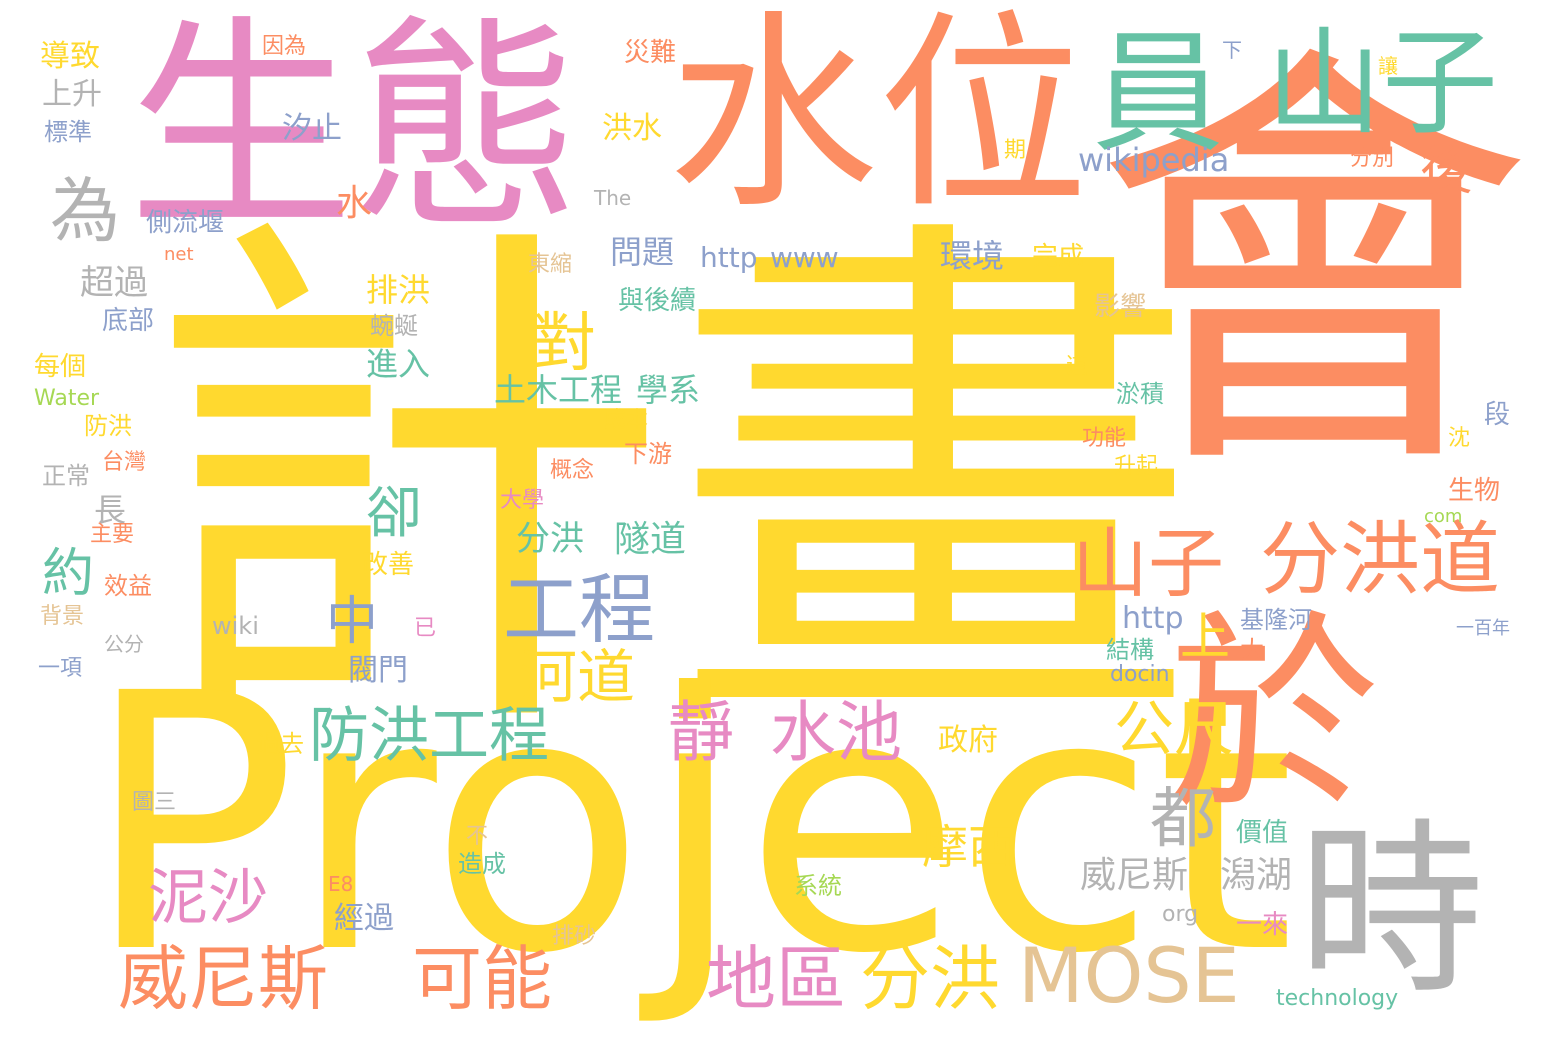  What do you see at coordinates (1104, 438) in the screenshot?
I see `word: 功能` at bounding box center [1104, 438].